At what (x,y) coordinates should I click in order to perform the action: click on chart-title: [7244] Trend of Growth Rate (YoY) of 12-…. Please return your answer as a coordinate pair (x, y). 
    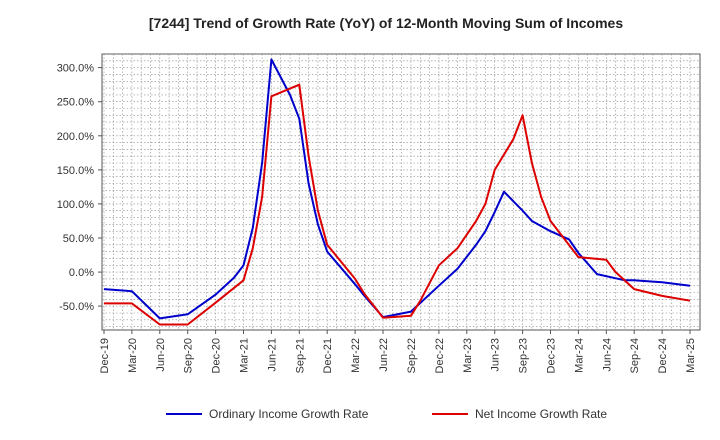
    Looking at the image, I should click on (386, 23).